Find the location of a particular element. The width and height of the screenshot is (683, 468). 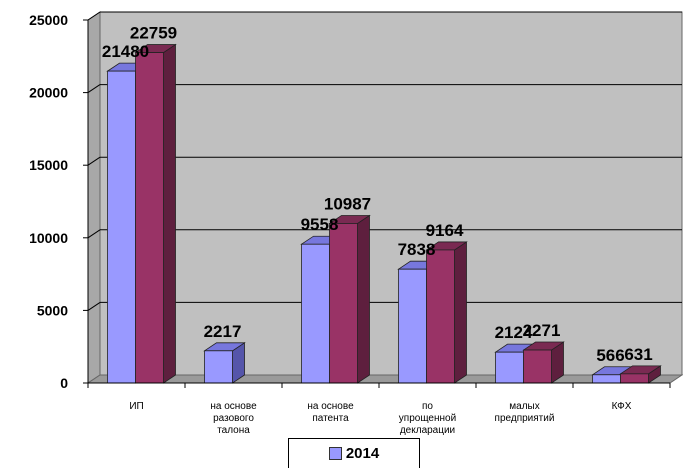

x-tick-label: по упрощенной декларации is located at coordinates (427, 418).